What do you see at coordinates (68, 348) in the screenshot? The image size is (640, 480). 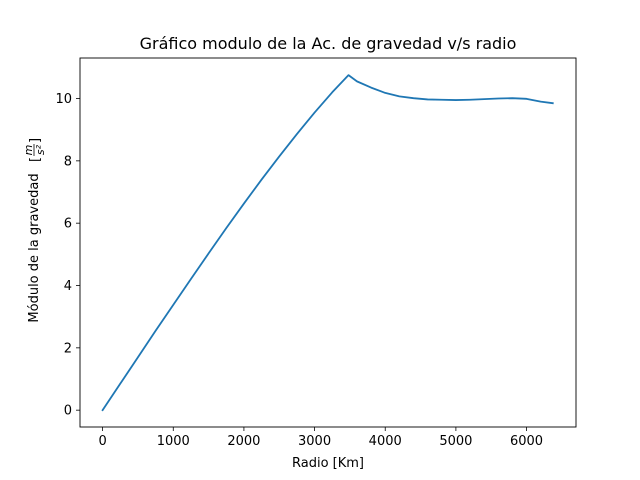 I see `y-tick-label: 2` at bounding box center [68, 348].